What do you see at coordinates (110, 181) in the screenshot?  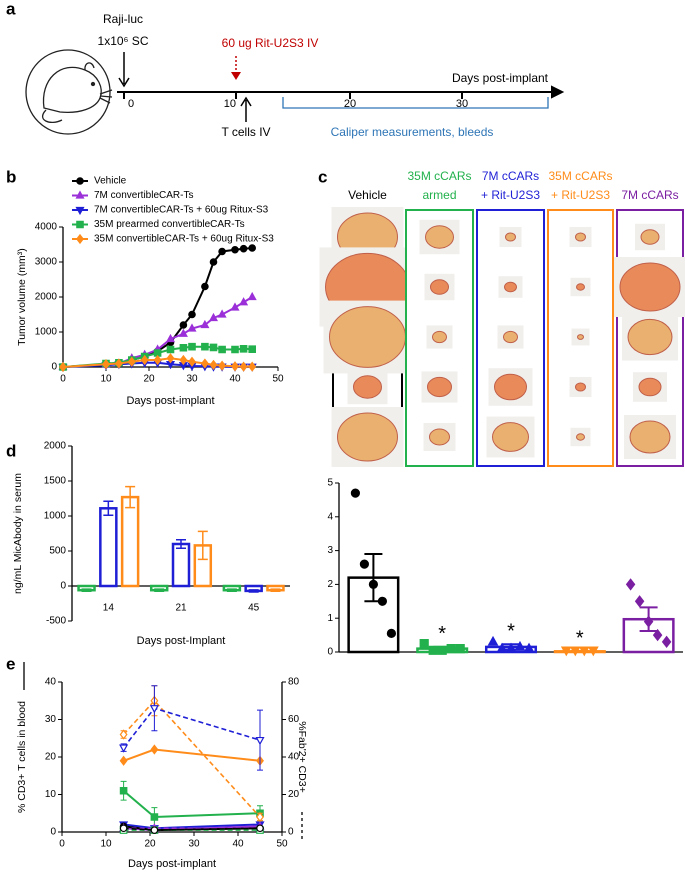 I see `legend-label: Vehicle` at bounding box center [110, 181].